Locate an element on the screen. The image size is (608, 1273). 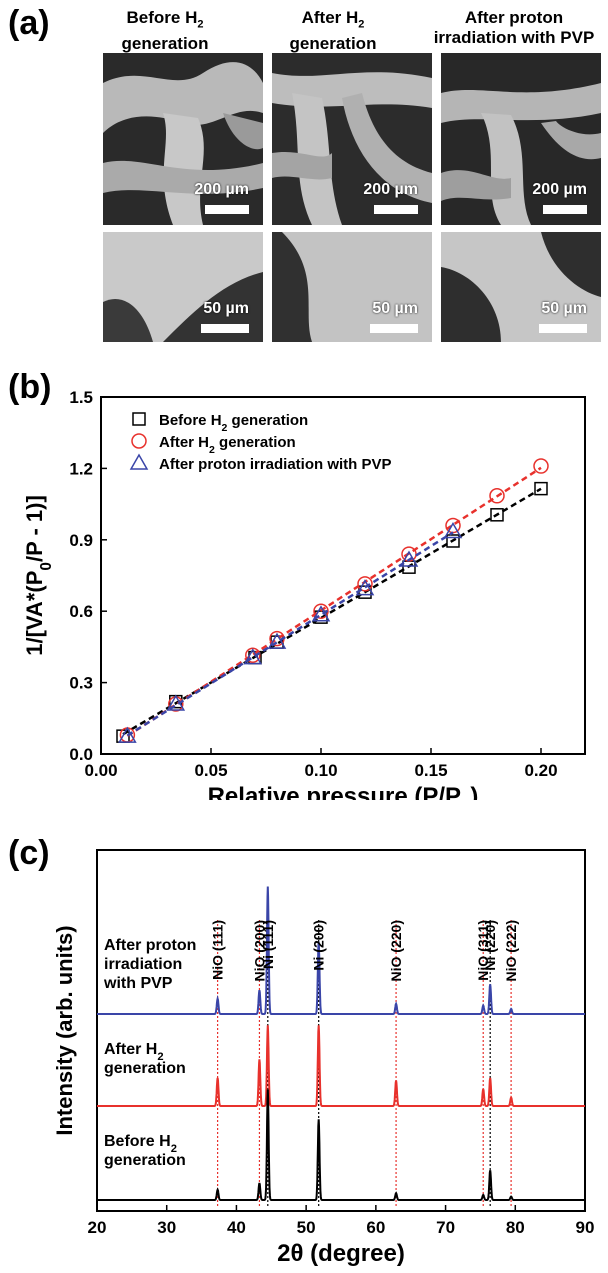
x-tick-label: 0.05 is located at coordinates (210, 770).